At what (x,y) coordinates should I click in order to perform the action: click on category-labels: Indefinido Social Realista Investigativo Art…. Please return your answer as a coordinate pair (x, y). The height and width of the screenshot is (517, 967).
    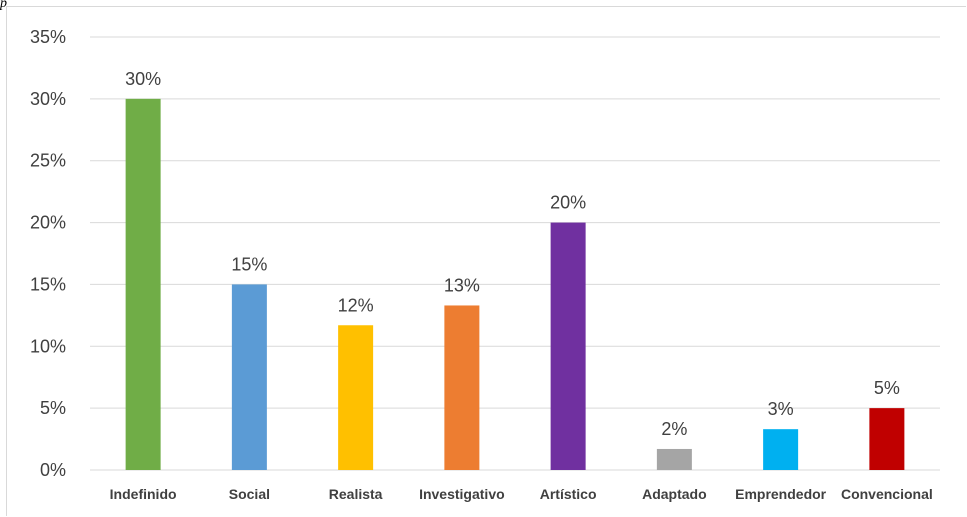
    Looking at the image, I should click on (521, 494).